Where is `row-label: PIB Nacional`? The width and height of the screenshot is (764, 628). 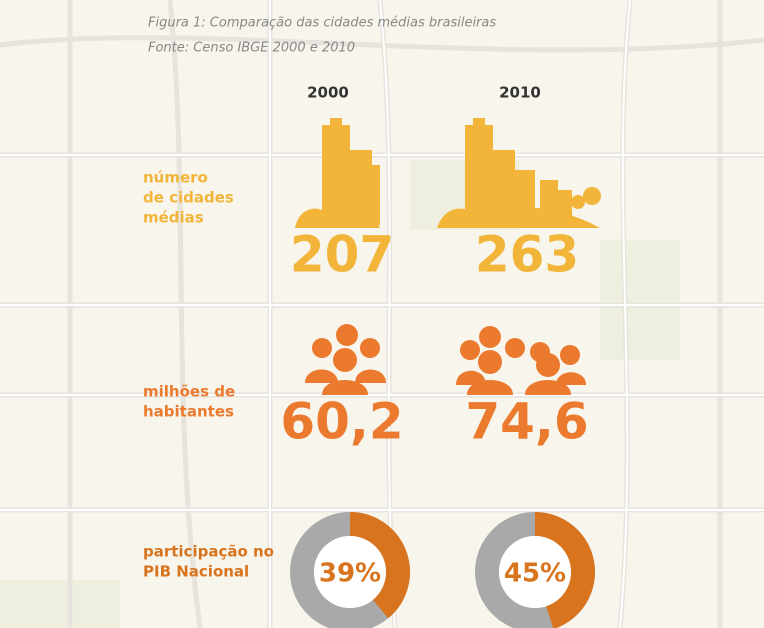
row-label: PIB Nacional is located at coordinates (196, 572).